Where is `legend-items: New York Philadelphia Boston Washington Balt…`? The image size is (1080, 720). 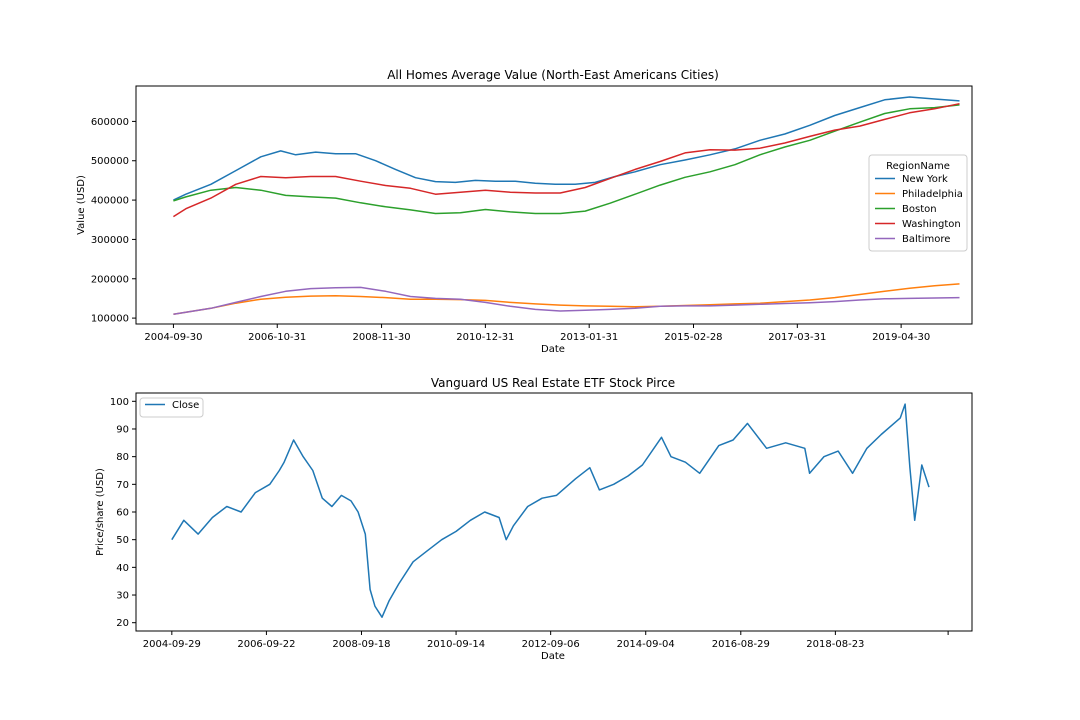 legend-items: New York Philadelphia Boston Washington Balt… is located at coordinates (919, 209).